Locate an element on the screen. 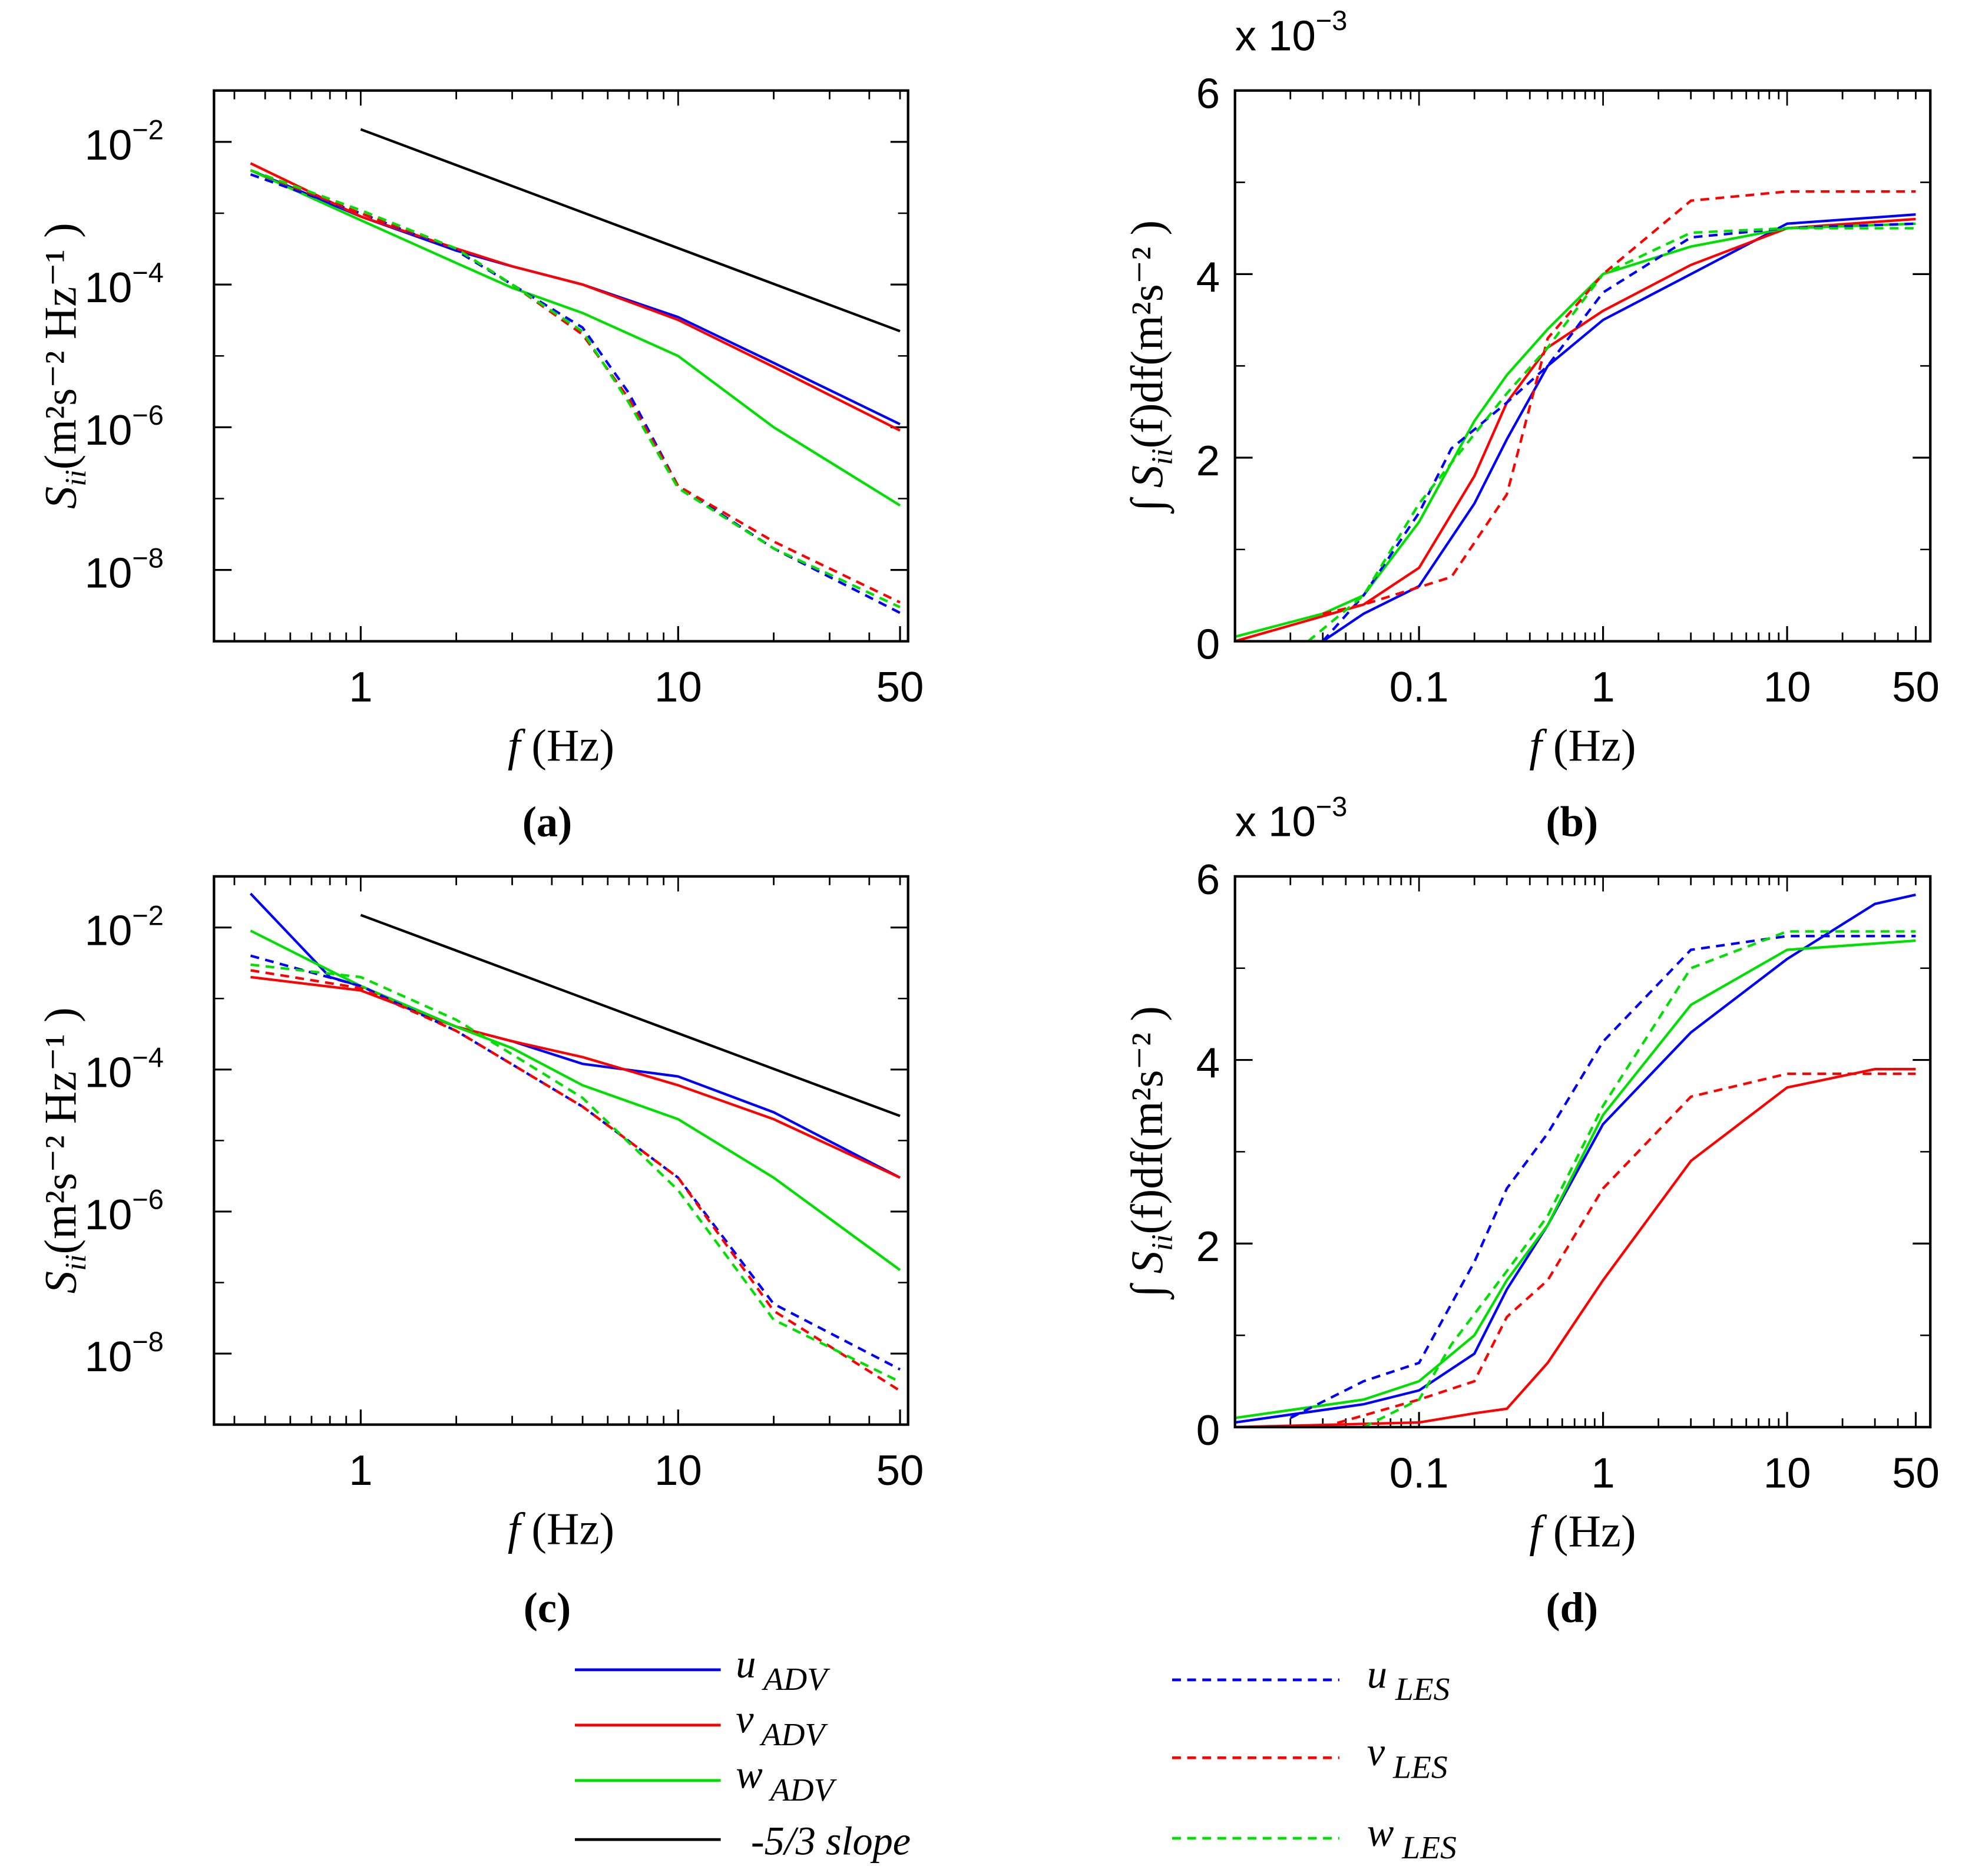 Image resolution: width=1962 pixels, height=1876 pixels. legend-label: v LES is located at coordinates (1407, 1757).